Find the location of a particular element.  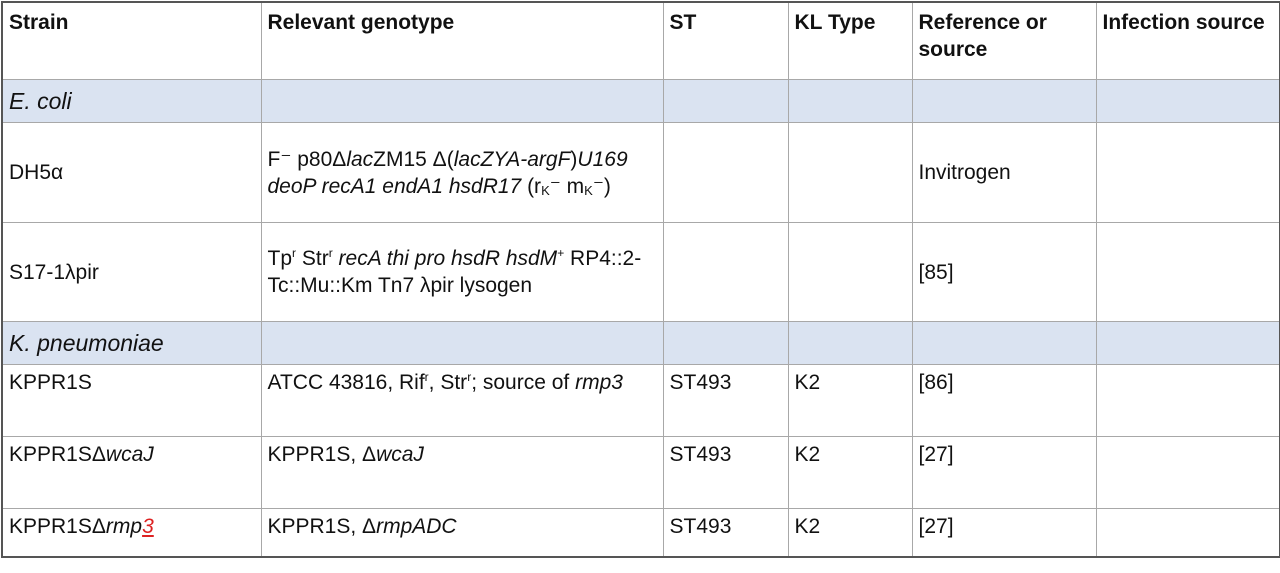

data-row: KPPR1SΔwcaJ KPPR1S, ΔwcaJ ST493 K2 [27] is located at coordinates (640, 472).